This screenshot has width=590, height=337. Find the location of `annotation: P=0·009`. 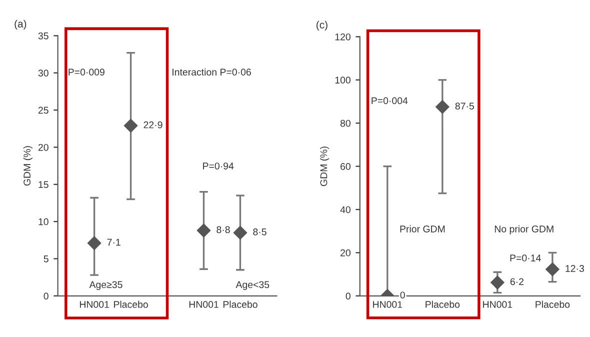

annotation: P=0·009 is located at coordinates (86, 72).